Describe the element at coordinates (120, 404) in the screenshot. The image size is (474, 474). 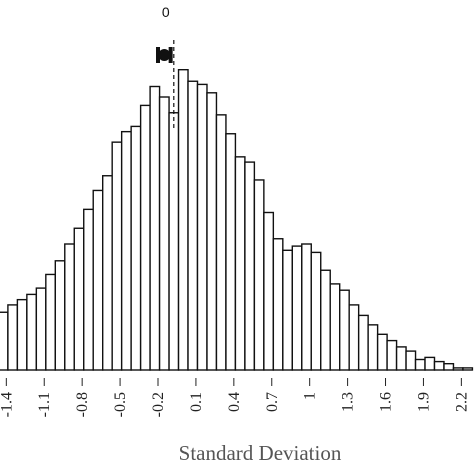
I see `x-tick-label: -0.5` at that location.